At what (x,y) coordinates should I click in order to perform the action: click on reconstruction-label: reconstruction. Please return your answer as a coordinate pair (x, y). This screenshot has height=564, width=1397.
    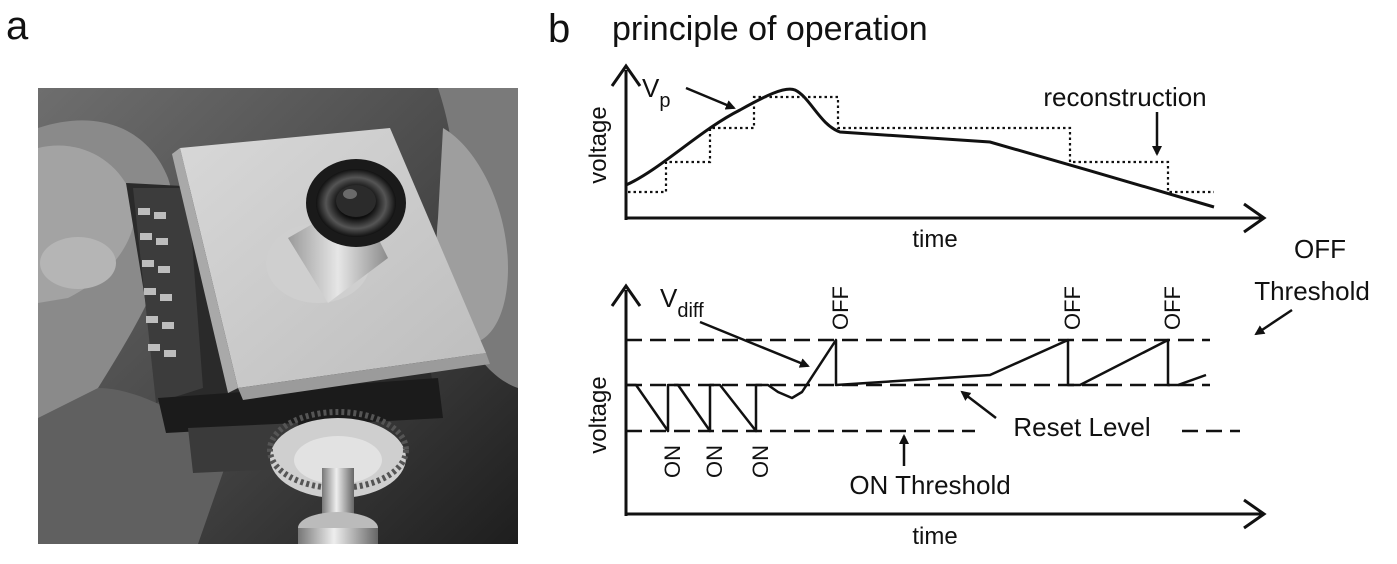
    Looking at the image, I should click on (1124, 97).